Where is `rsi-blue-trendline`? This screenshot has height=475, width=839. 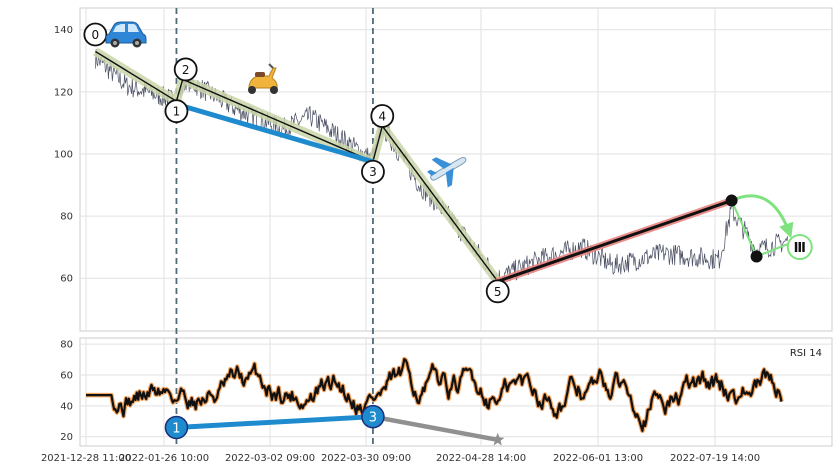
rsi-blue-trendline is located at coordinates (274, 422).